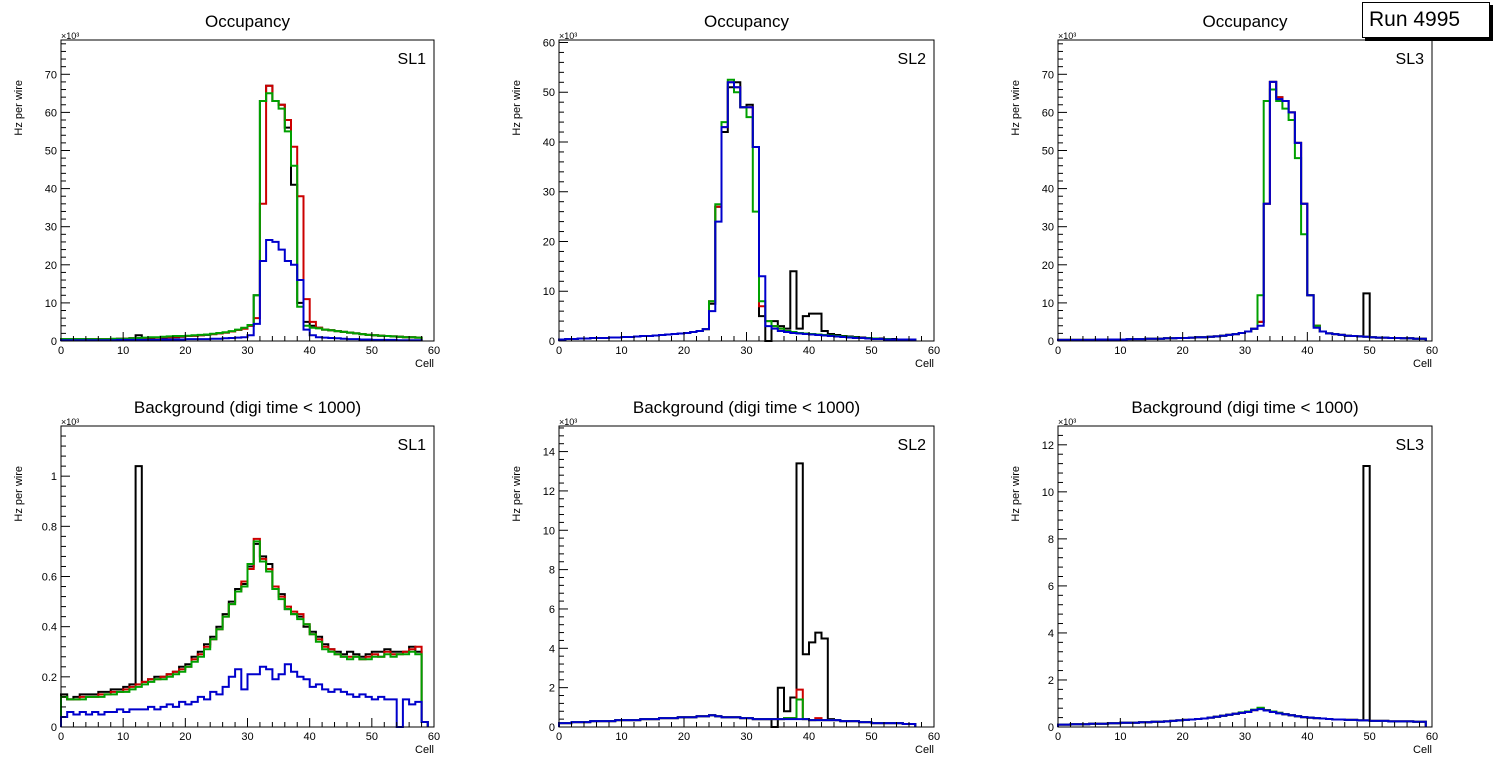 This screenshot has width=1496, height=772. Describe the element at coordinates (1043, 575) in the screenshot. I see `y-axis: 0 2 4 6 8 10 12 ×10³ Hz per wire` at that location.